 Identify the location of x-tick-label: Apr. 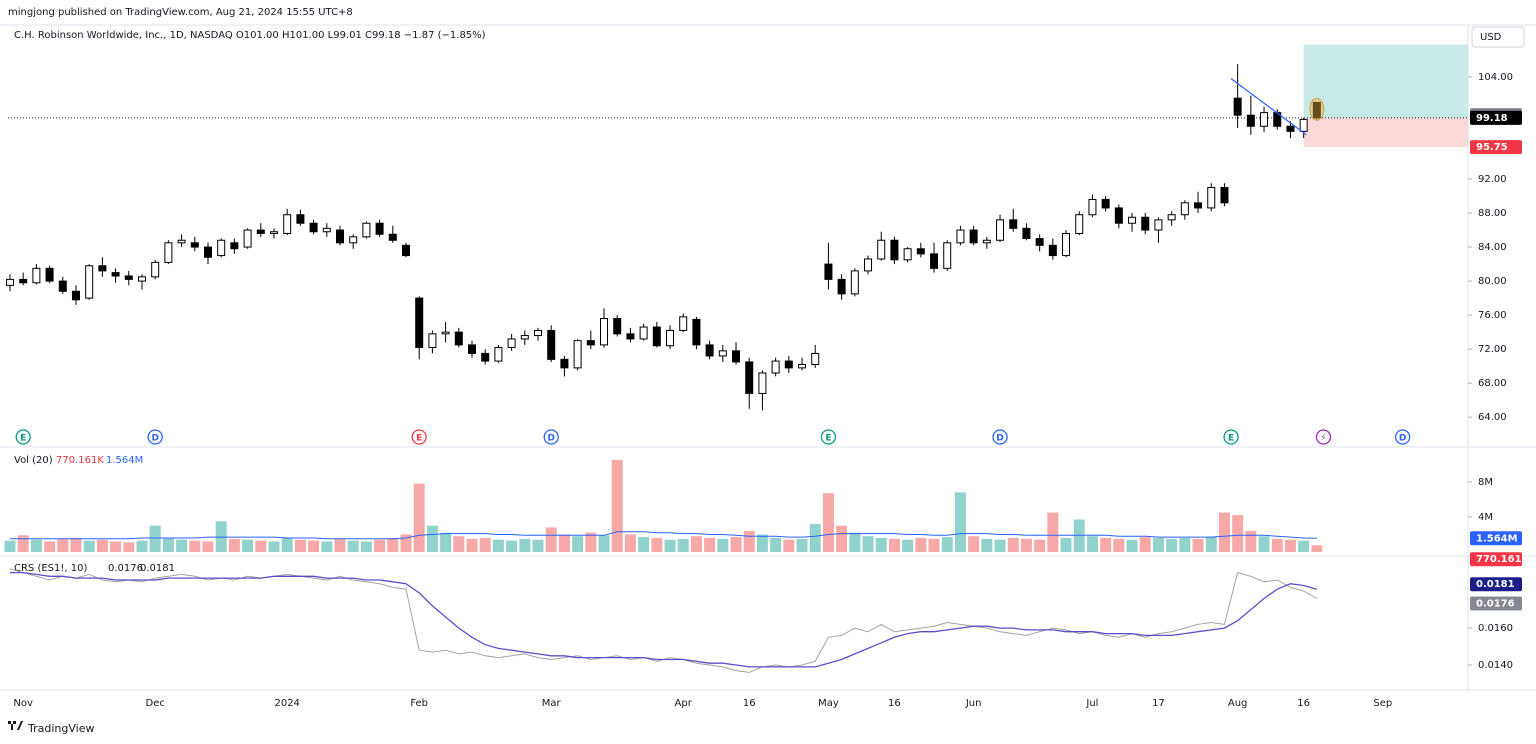
(684, 703).